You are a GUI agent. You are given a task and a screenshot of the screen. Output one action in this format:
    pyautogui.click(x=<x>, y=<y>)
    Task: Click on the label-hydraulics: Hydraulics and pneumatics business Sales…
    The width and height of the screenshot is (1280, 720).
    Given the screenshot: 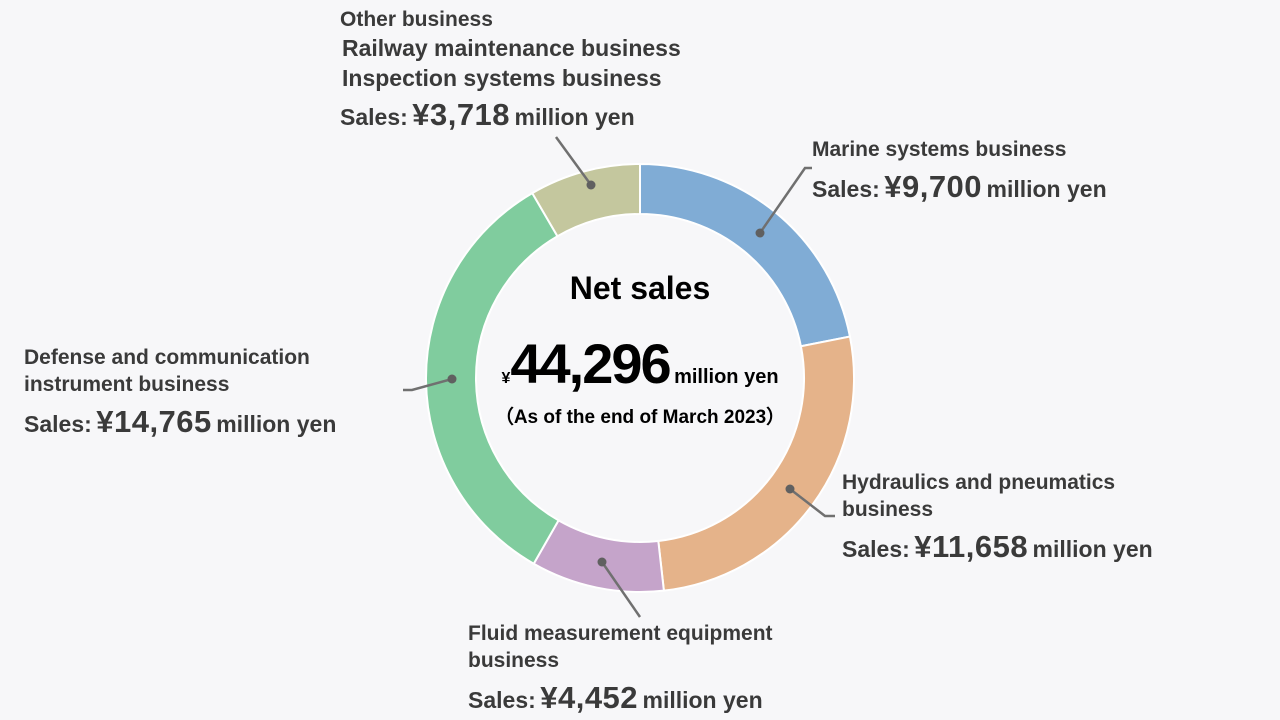 What is the action you would take?
    pyautogui.click(x=997, y=517)
    